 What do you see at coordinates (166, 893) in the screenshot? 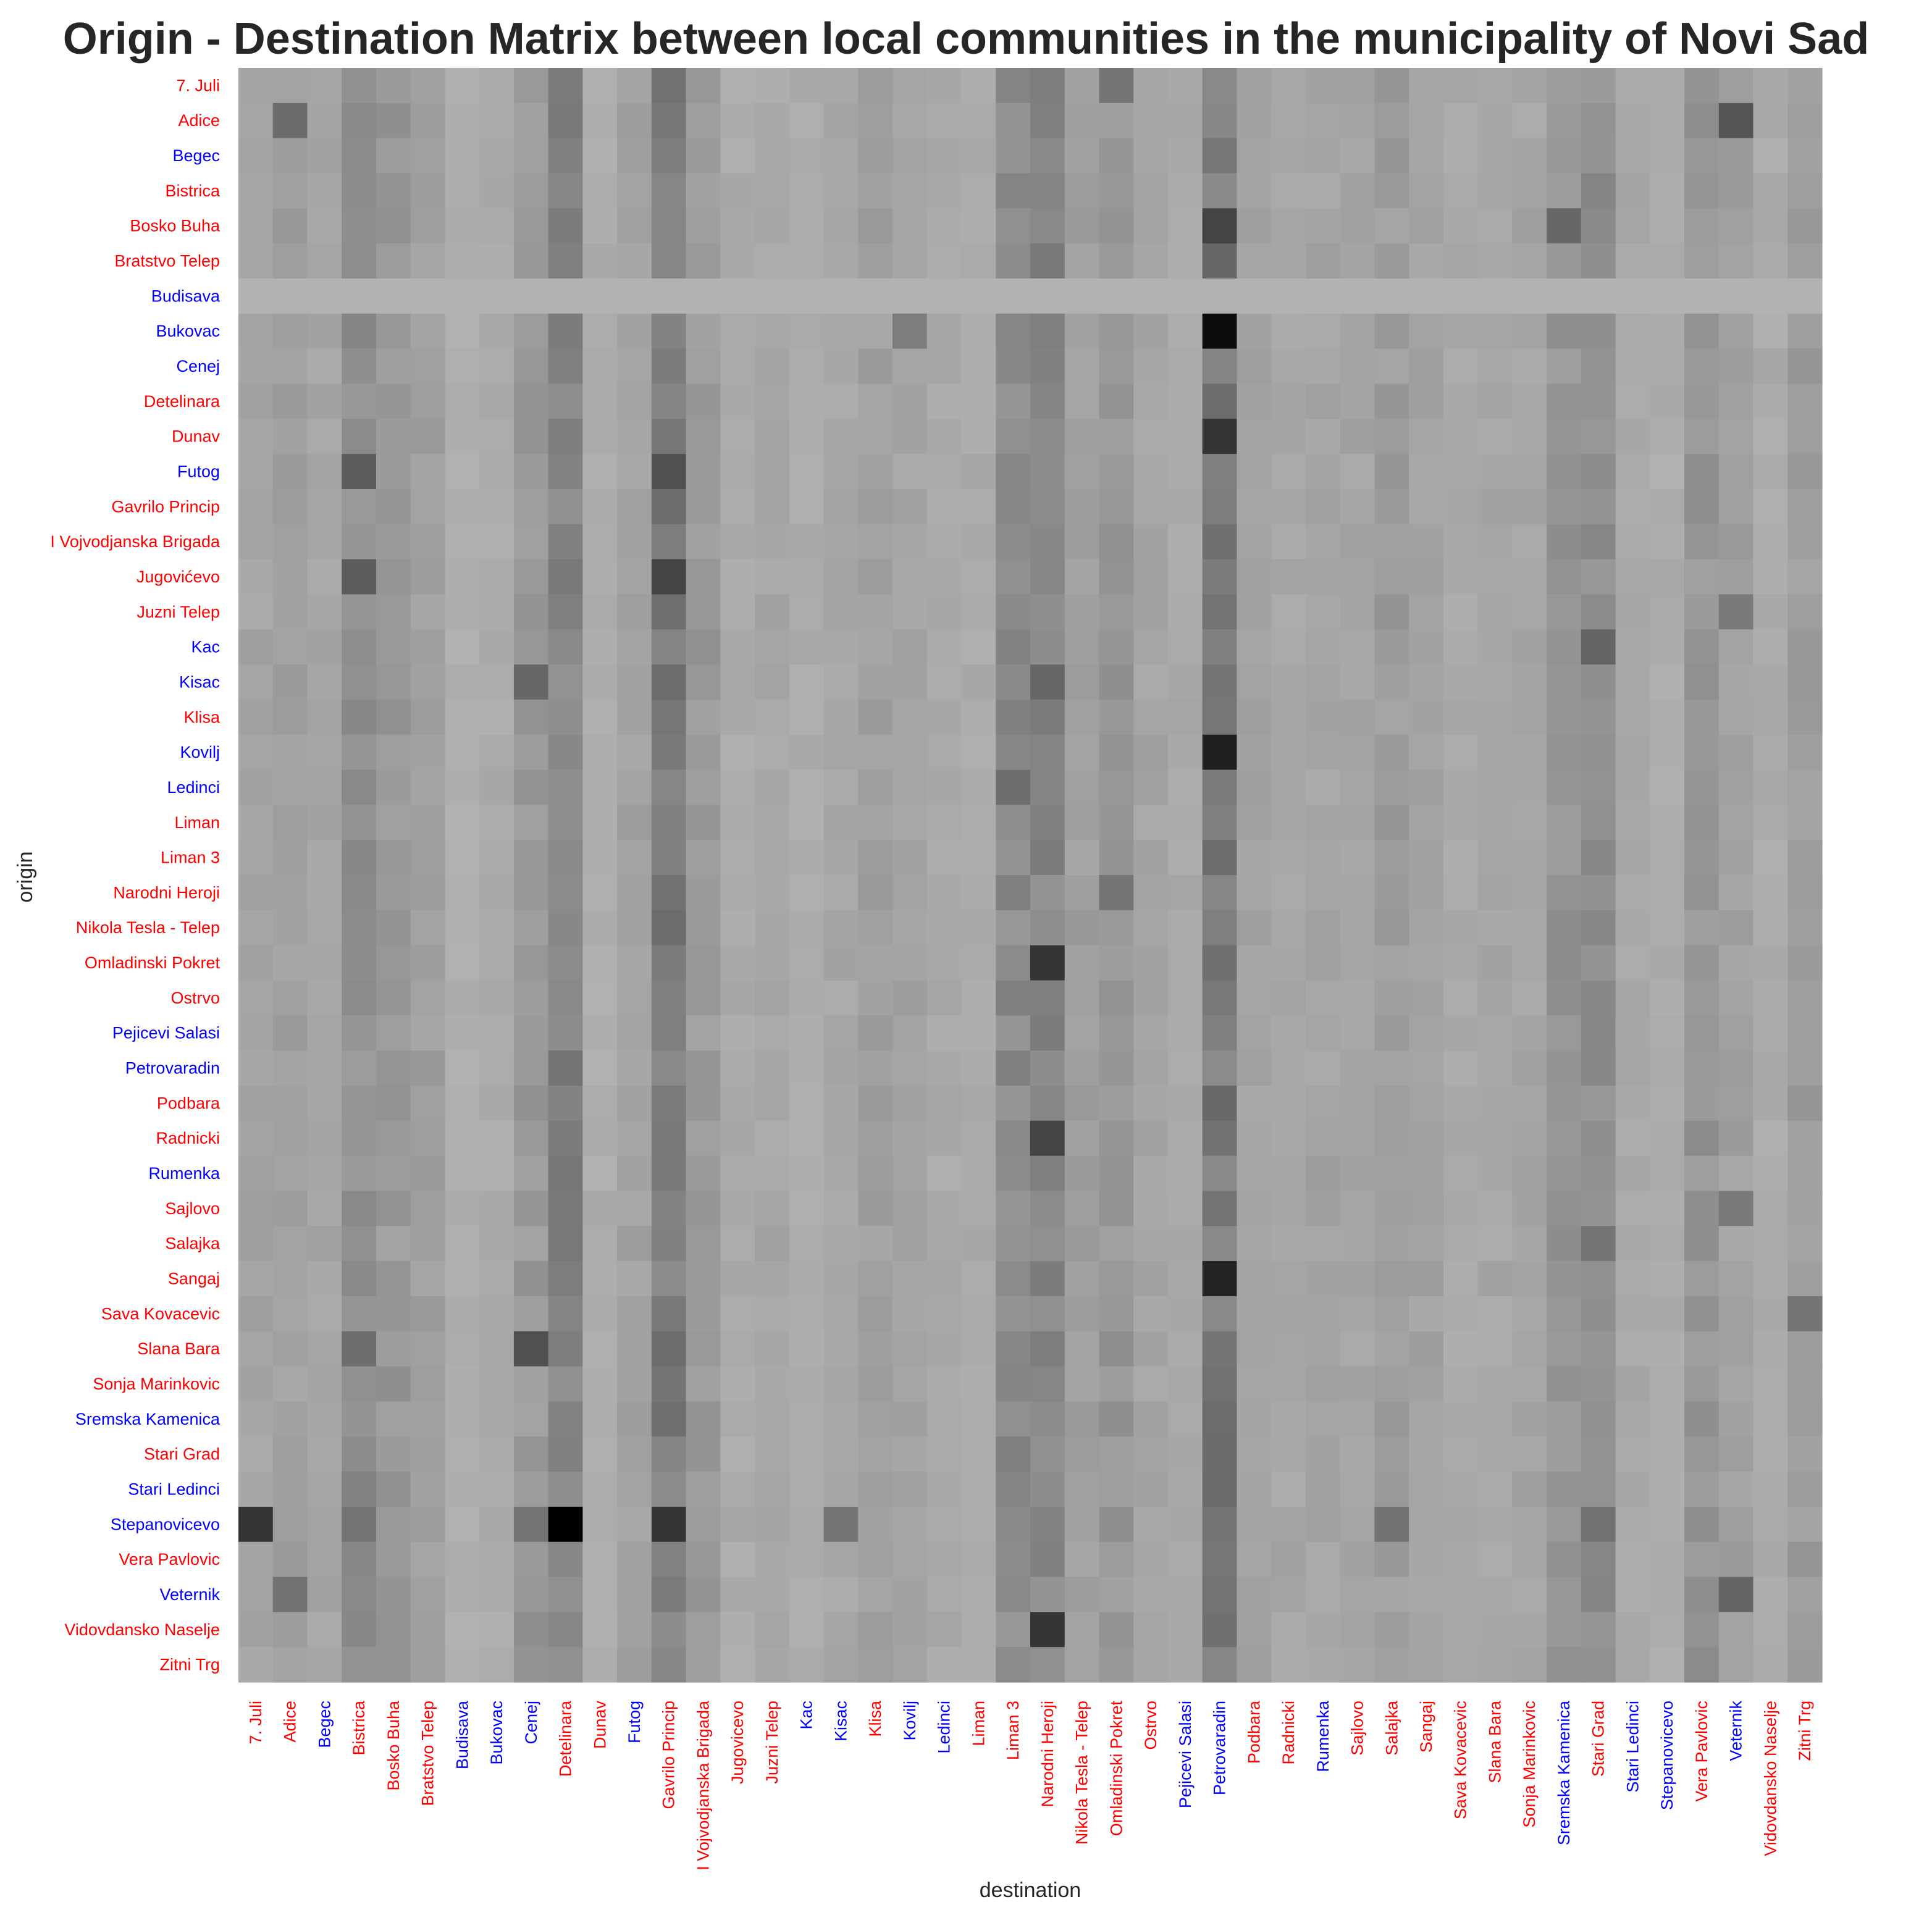
I see `origin-tick-label: Narodni Heroji` at bounding box center [166, 893].